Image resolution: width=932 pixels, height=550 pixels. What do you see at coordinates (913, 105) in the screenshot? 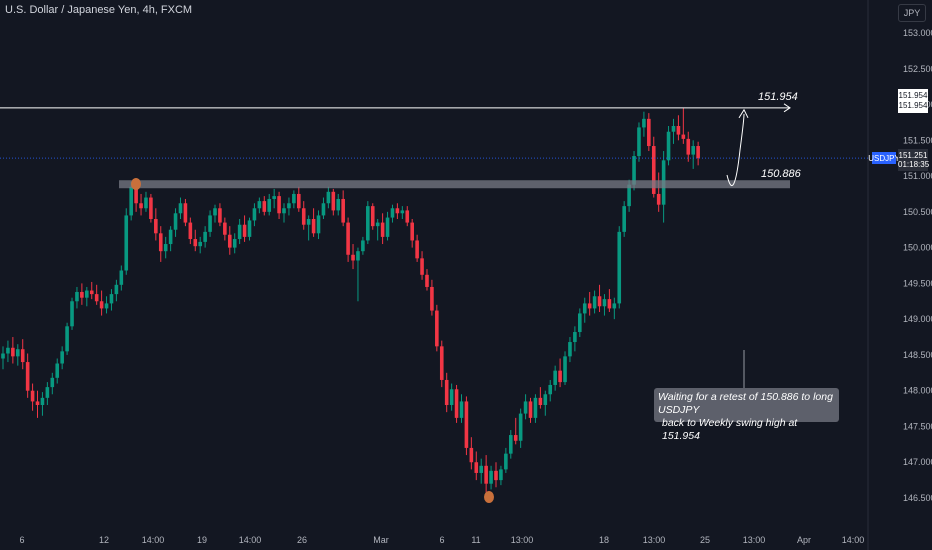
I see `target-price-tag-bottom: 151.954` at bounding box center [913, 105].